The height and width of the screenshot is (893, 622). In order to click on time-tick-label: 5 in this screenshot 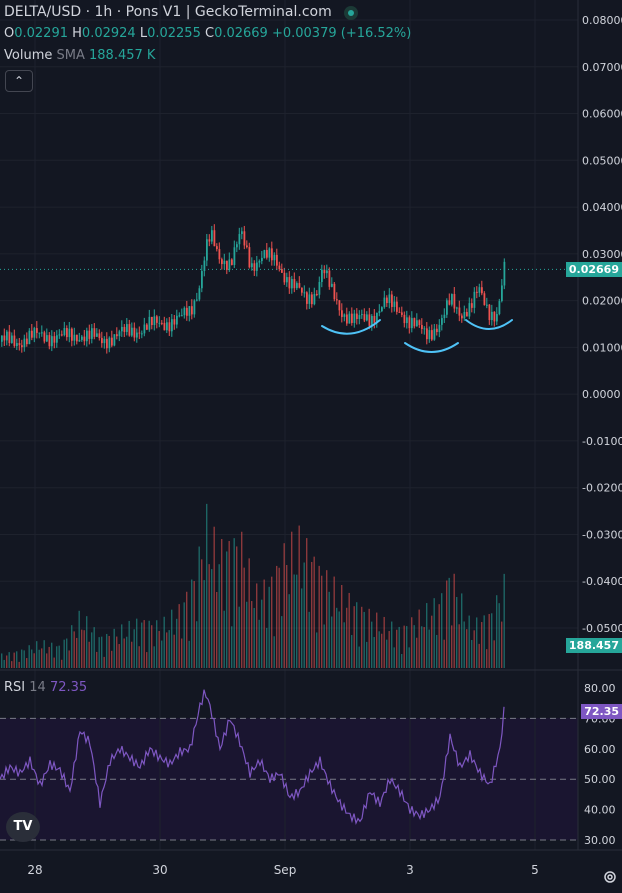, I will do `click(535, 870)`.